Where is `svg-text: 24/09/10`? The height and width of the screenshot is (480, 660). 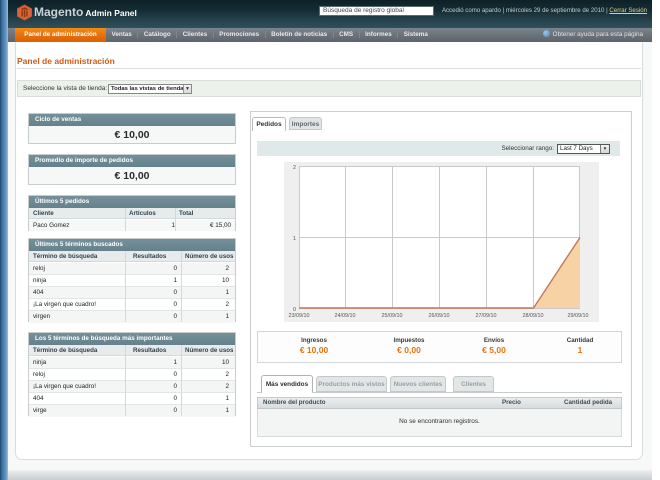
svg-text: 24/09/10 is located at coordinates (345, 316).